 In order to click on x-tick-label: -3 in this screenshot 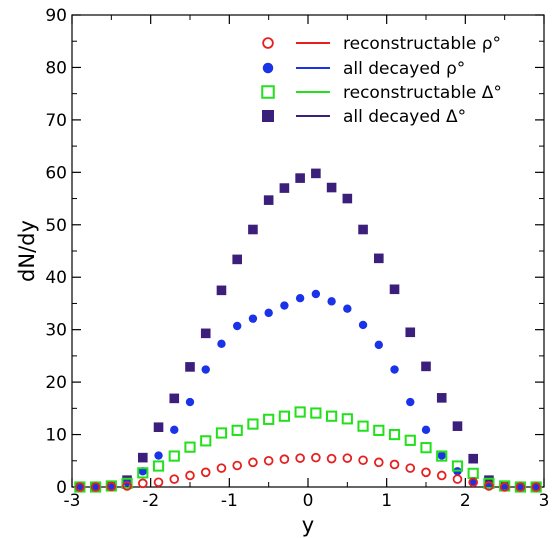, I will do `click(72, 501)`.